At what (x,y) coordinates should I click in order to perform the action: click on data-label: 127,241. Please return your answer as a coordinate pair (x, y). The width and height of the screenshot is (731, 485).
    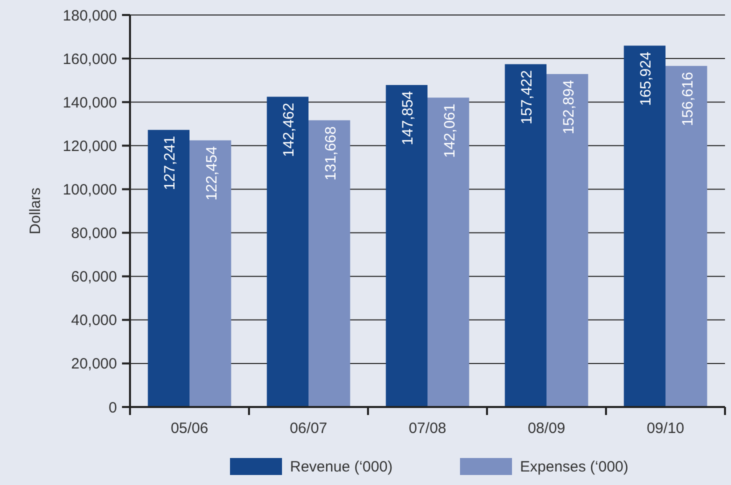
    Looking at the image, I should click on (170, 163).